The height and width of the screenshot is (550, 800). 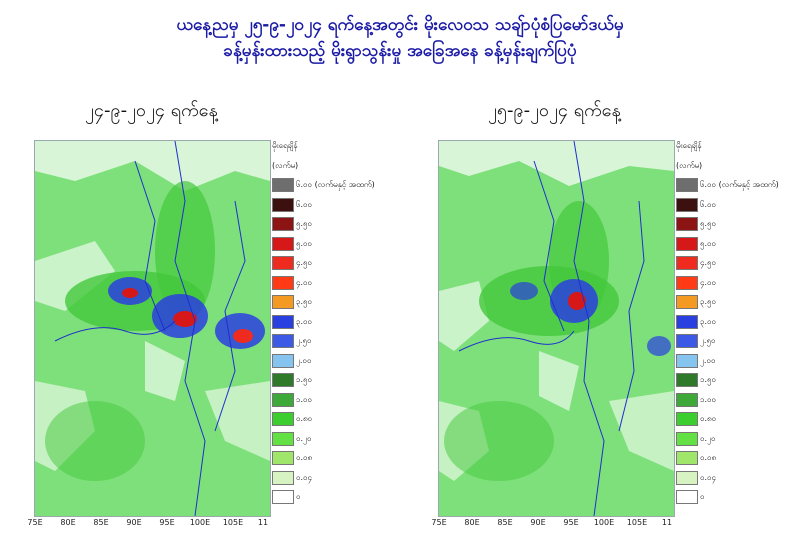 I want to click on legend-row: ၆.၀၀ (လက်မနှင့် အထက်), so click(x=732, y=185).